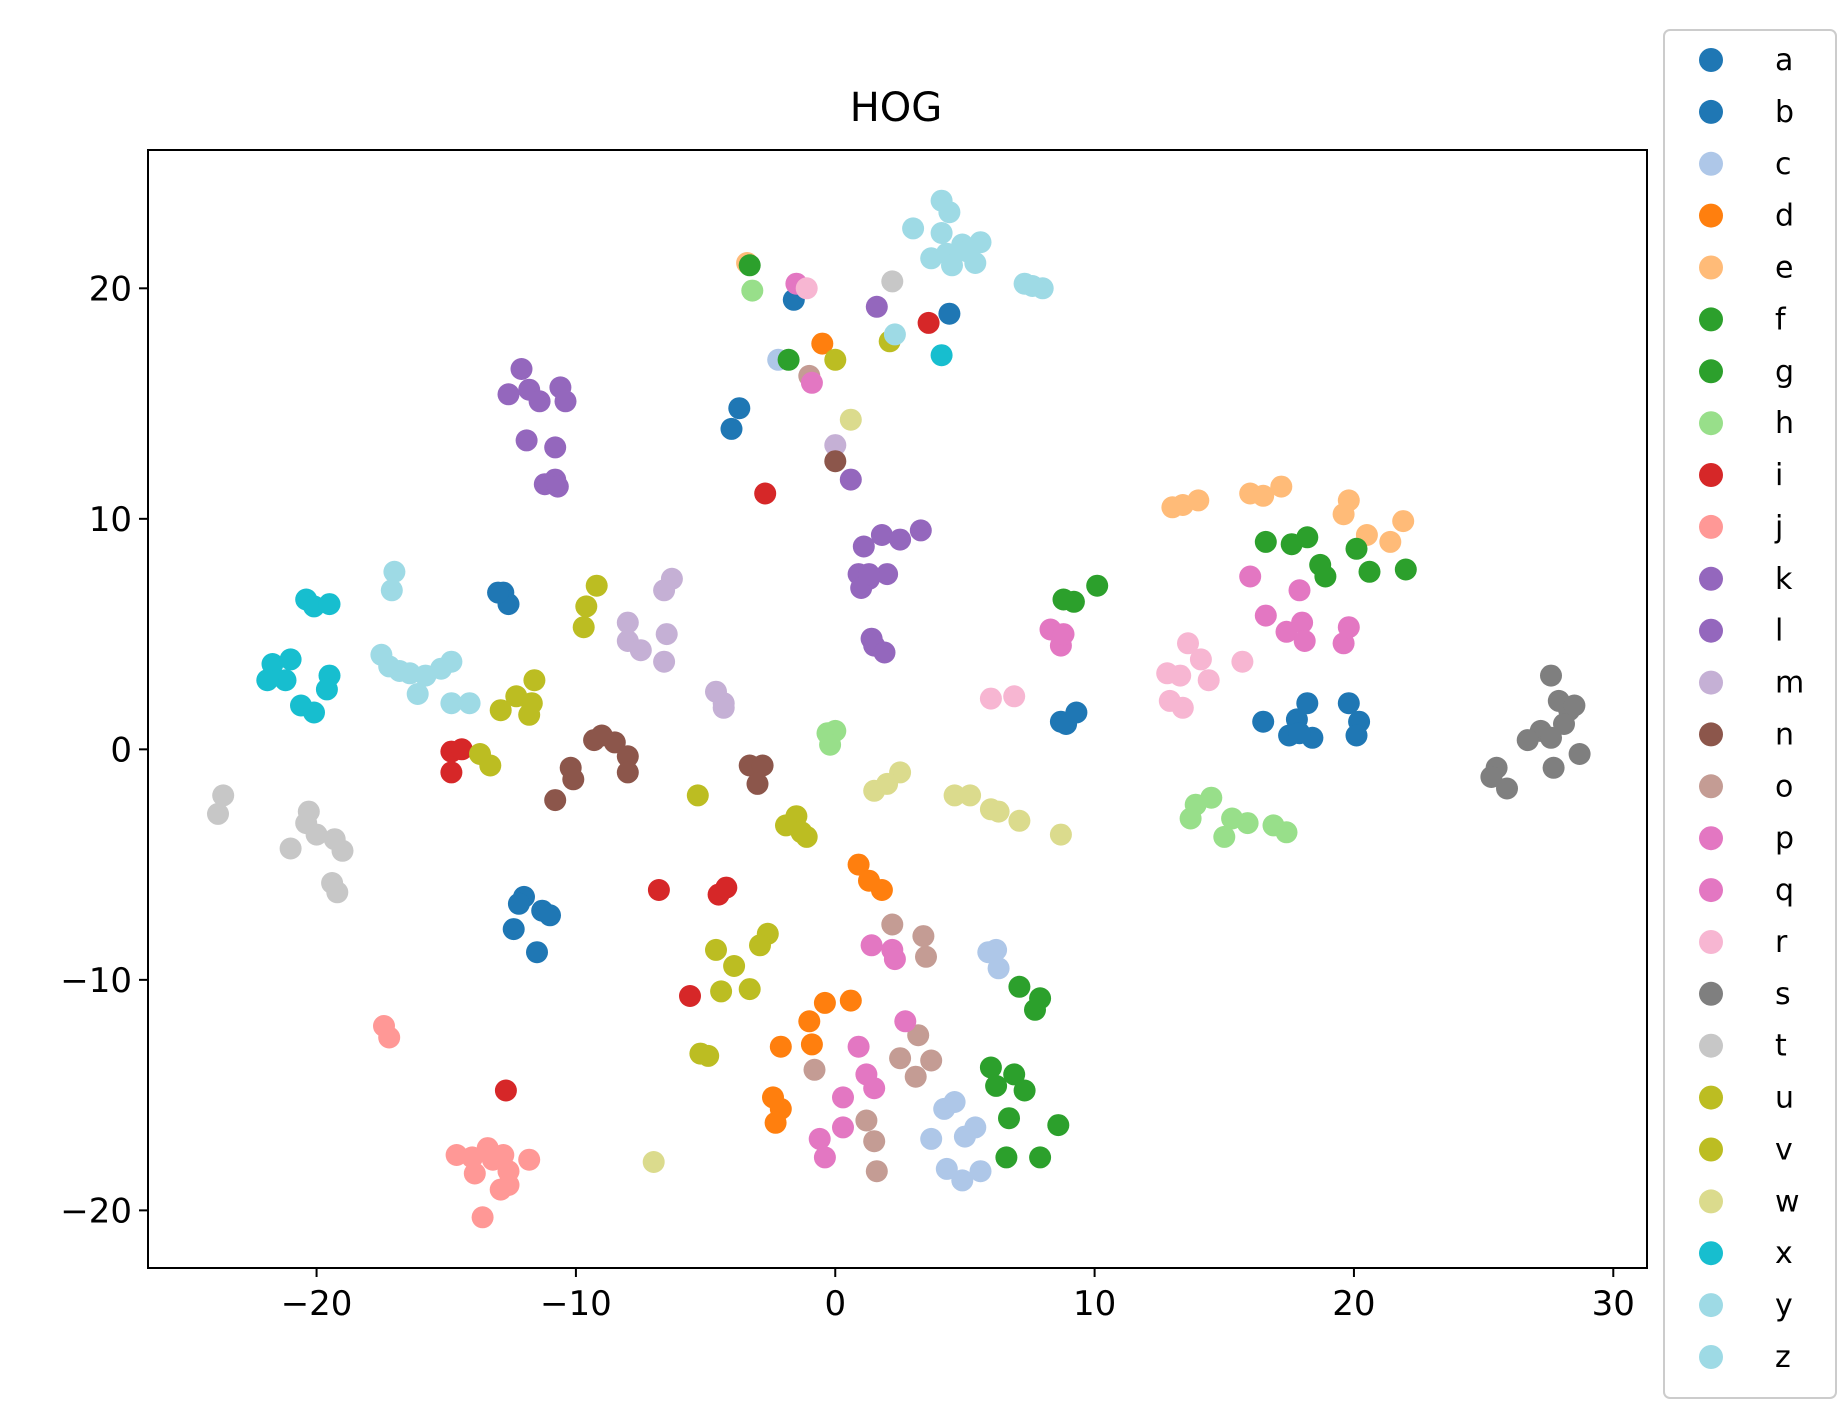 Image resolution: width=1841 pixels, height=1410 pixels. Describe the element at coordinates (1784, 1098) in the screenshot. I see `legend-label: u` at that location.